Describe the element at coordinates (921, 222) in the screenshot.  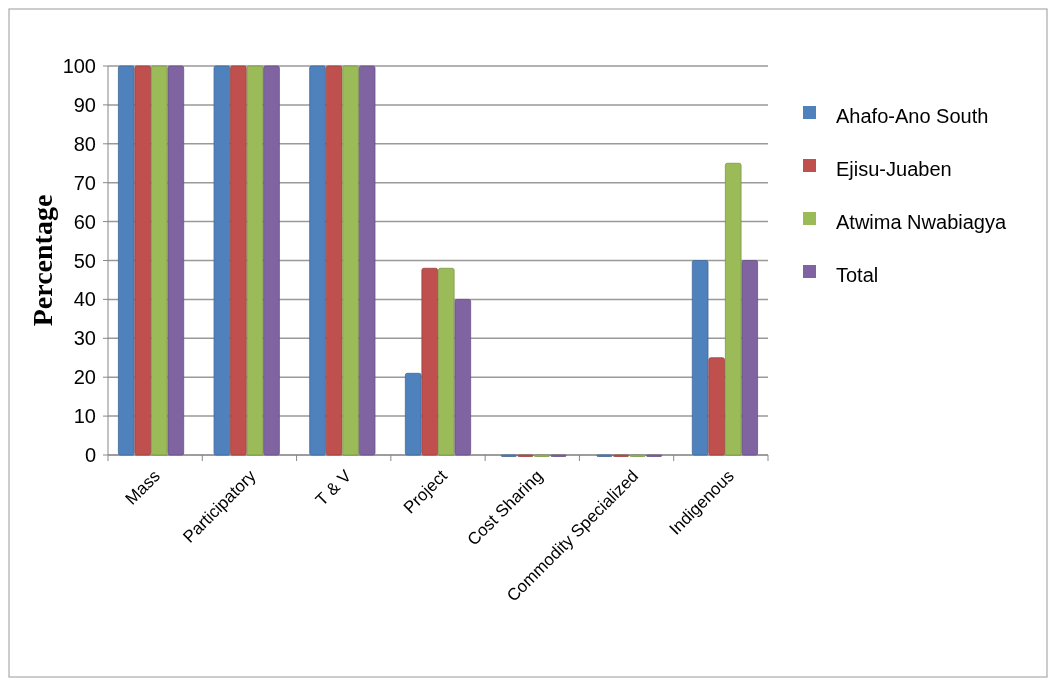
I see `legend-label: Atwima Nwabiagya` at that location.